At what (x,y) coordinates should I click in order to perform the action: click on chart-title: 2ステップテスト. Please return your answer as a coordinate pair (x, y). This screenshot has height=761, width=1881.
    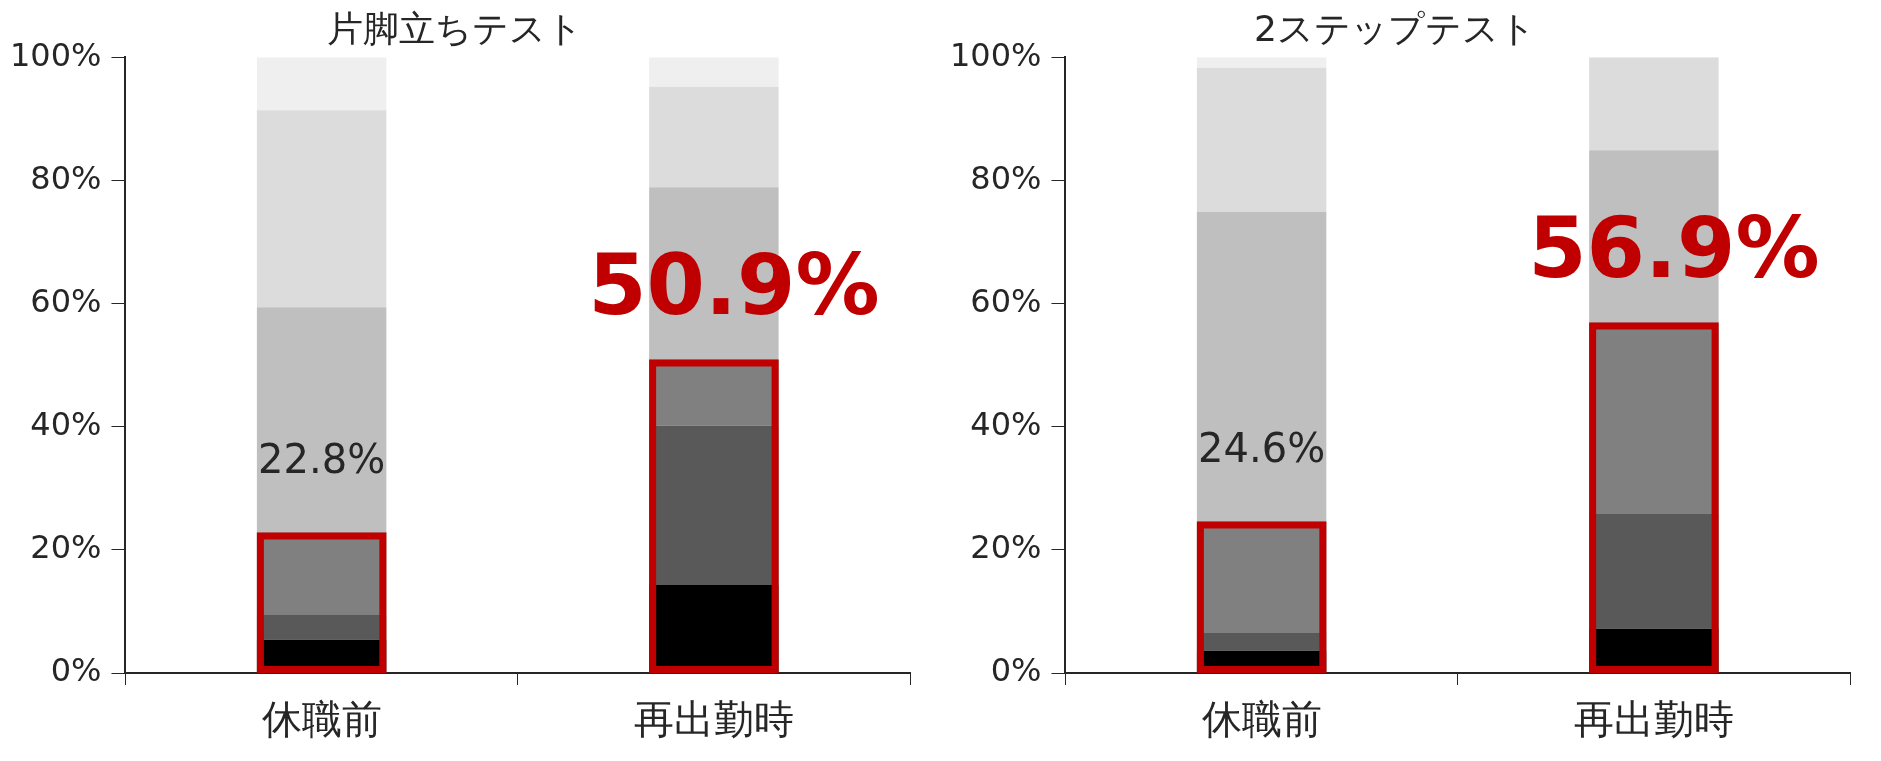
    Looking at the image, I should click on (1395, 28).